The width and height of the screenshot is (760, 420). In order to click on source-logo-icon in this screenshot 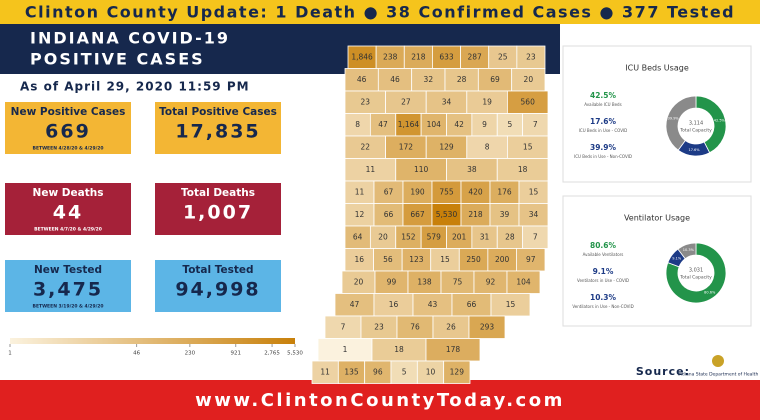, I will do `click(718, 361)`.